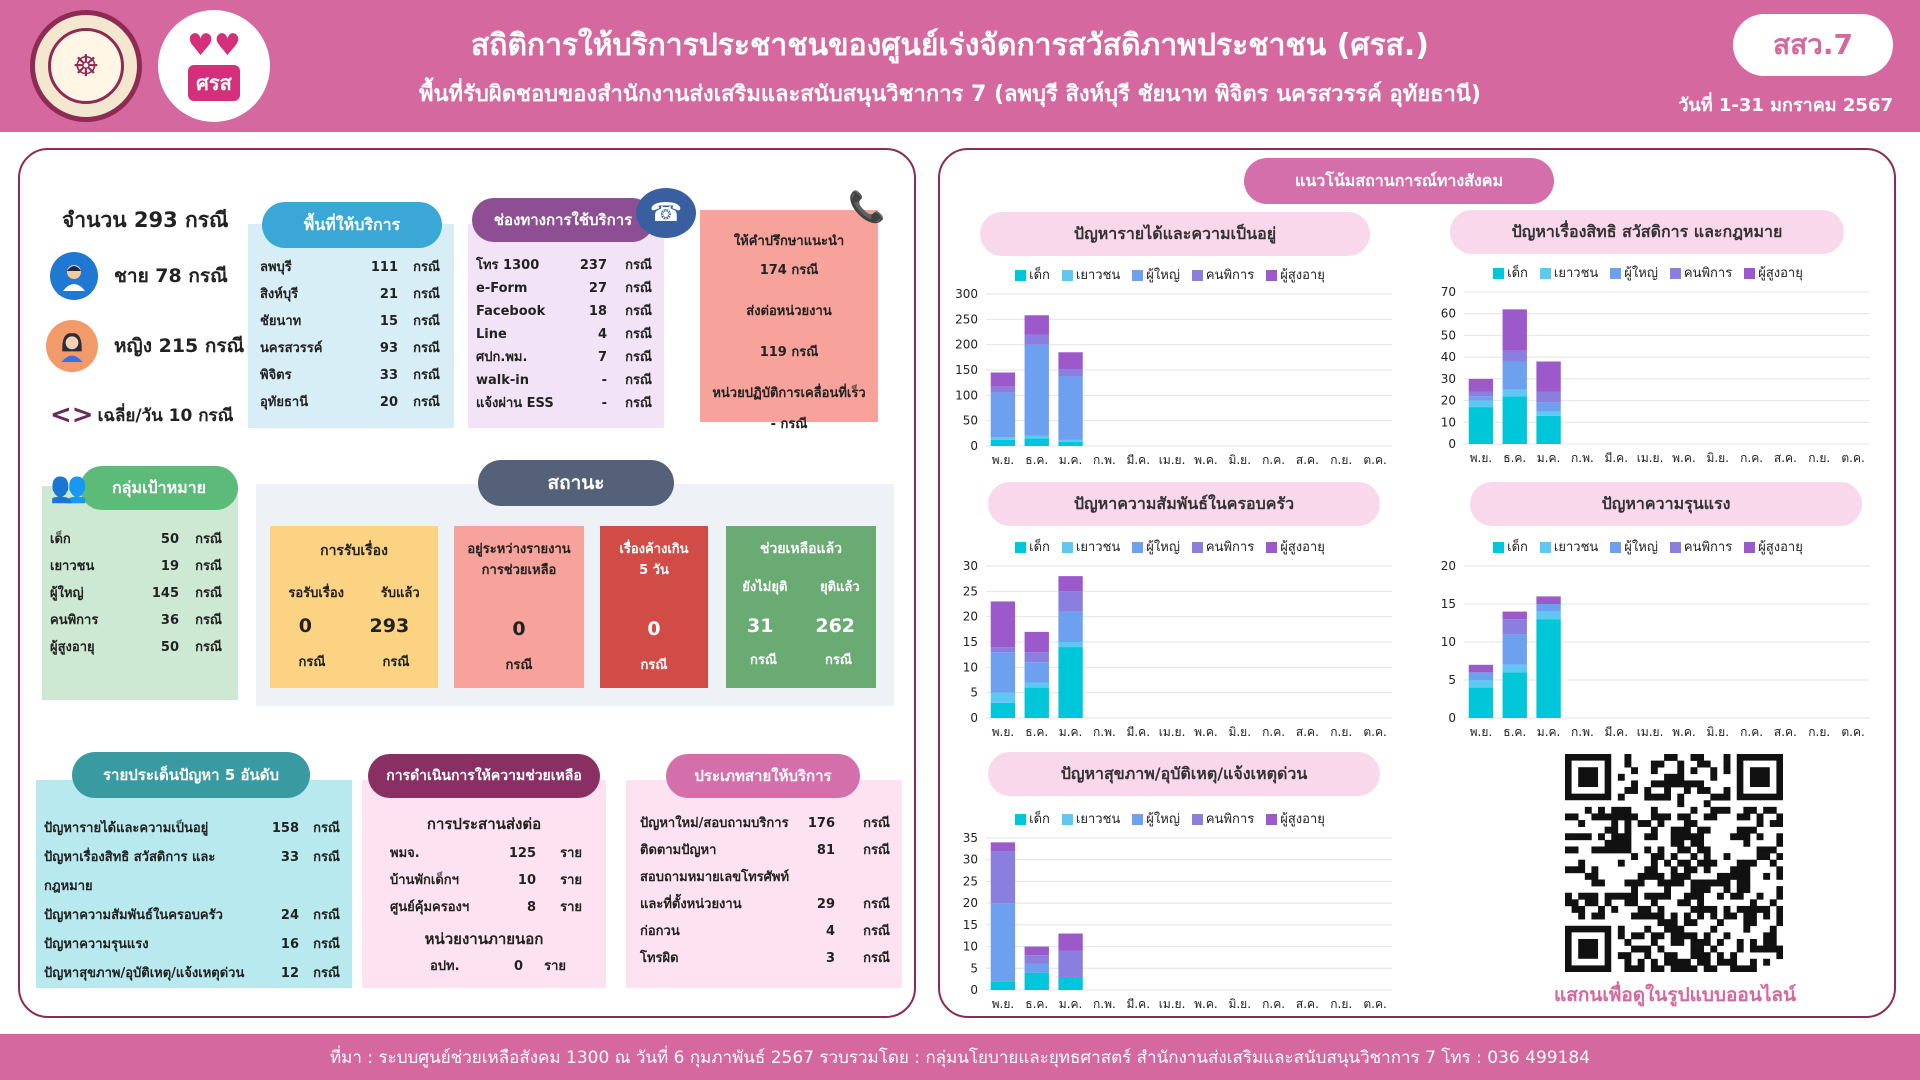 Image resolution: width=1920 pixels, height=1080 pixels. What do you see at coordinates (1448, 379) in the screenshot?
I see `y-tick-label: 30` at bounding box center [1448, 379].